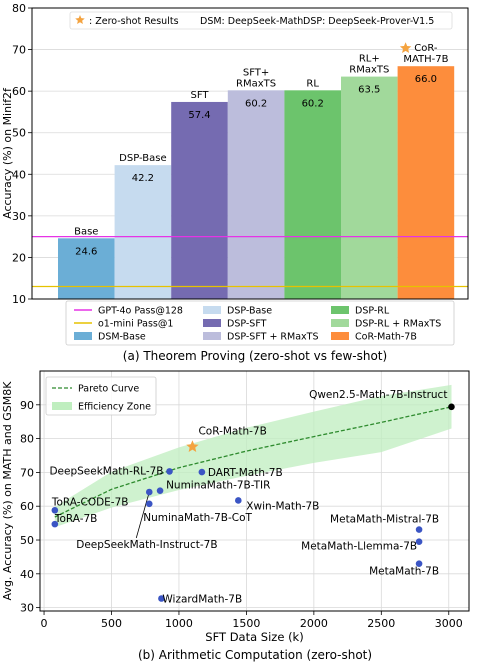  Describe the element at coordinates (426, 182) in the screenshot. I see `bar-cor-math-7b` at that location.